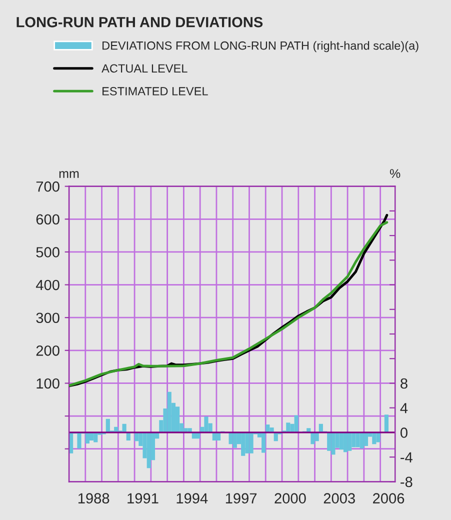  Describe the element at coordinates (406, 482) in the screenshot. I see `y2-tick-label: -8` at that location.